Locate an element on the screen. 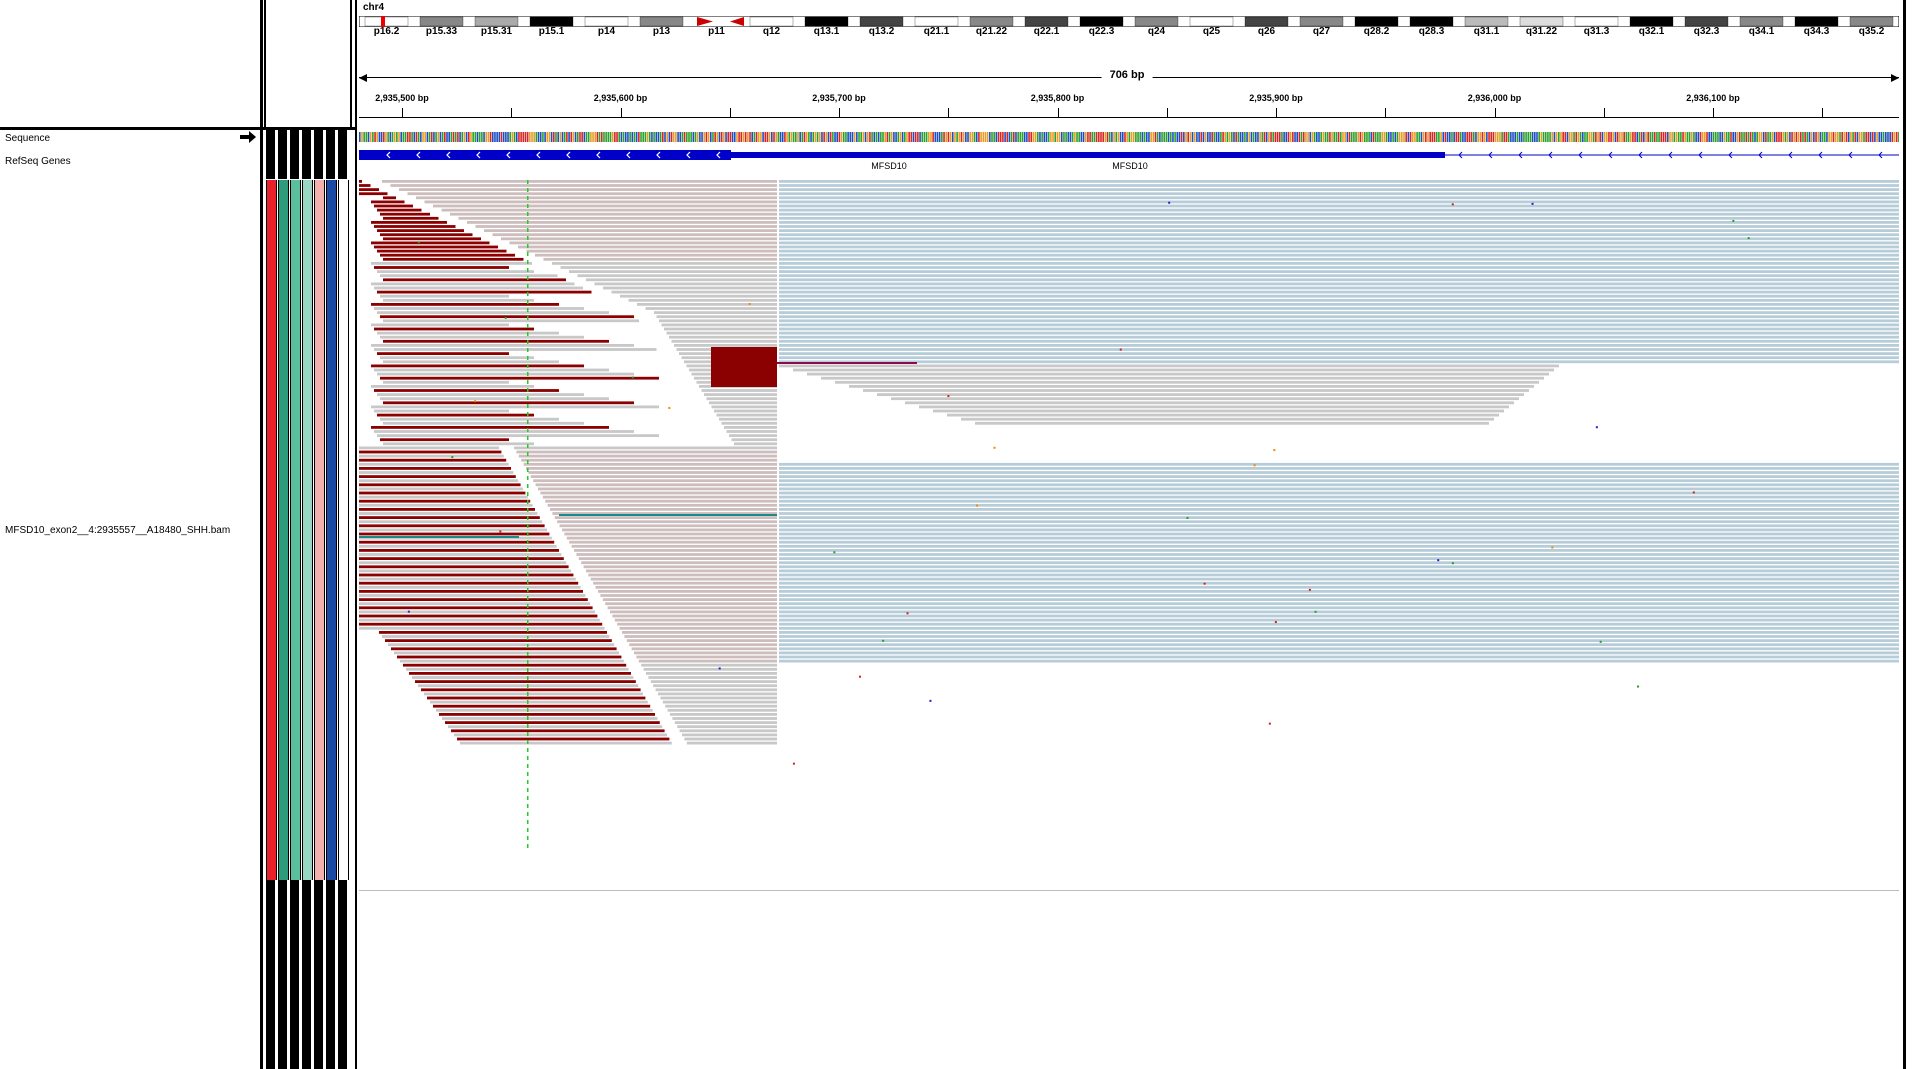 This screenshot has height=1069, width=1920. cytoband-label: q24 is located at coordinates (1156, 31).